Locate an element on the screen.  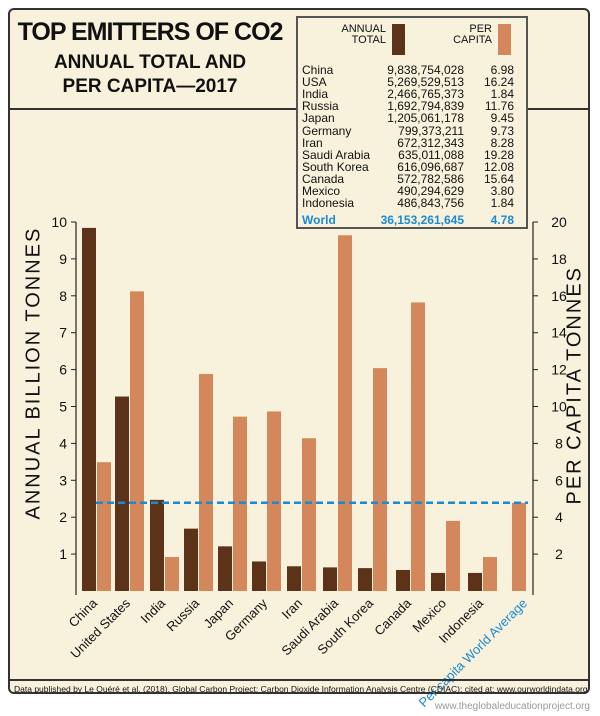
cell-name: USA is located at coordinates (314, 82).